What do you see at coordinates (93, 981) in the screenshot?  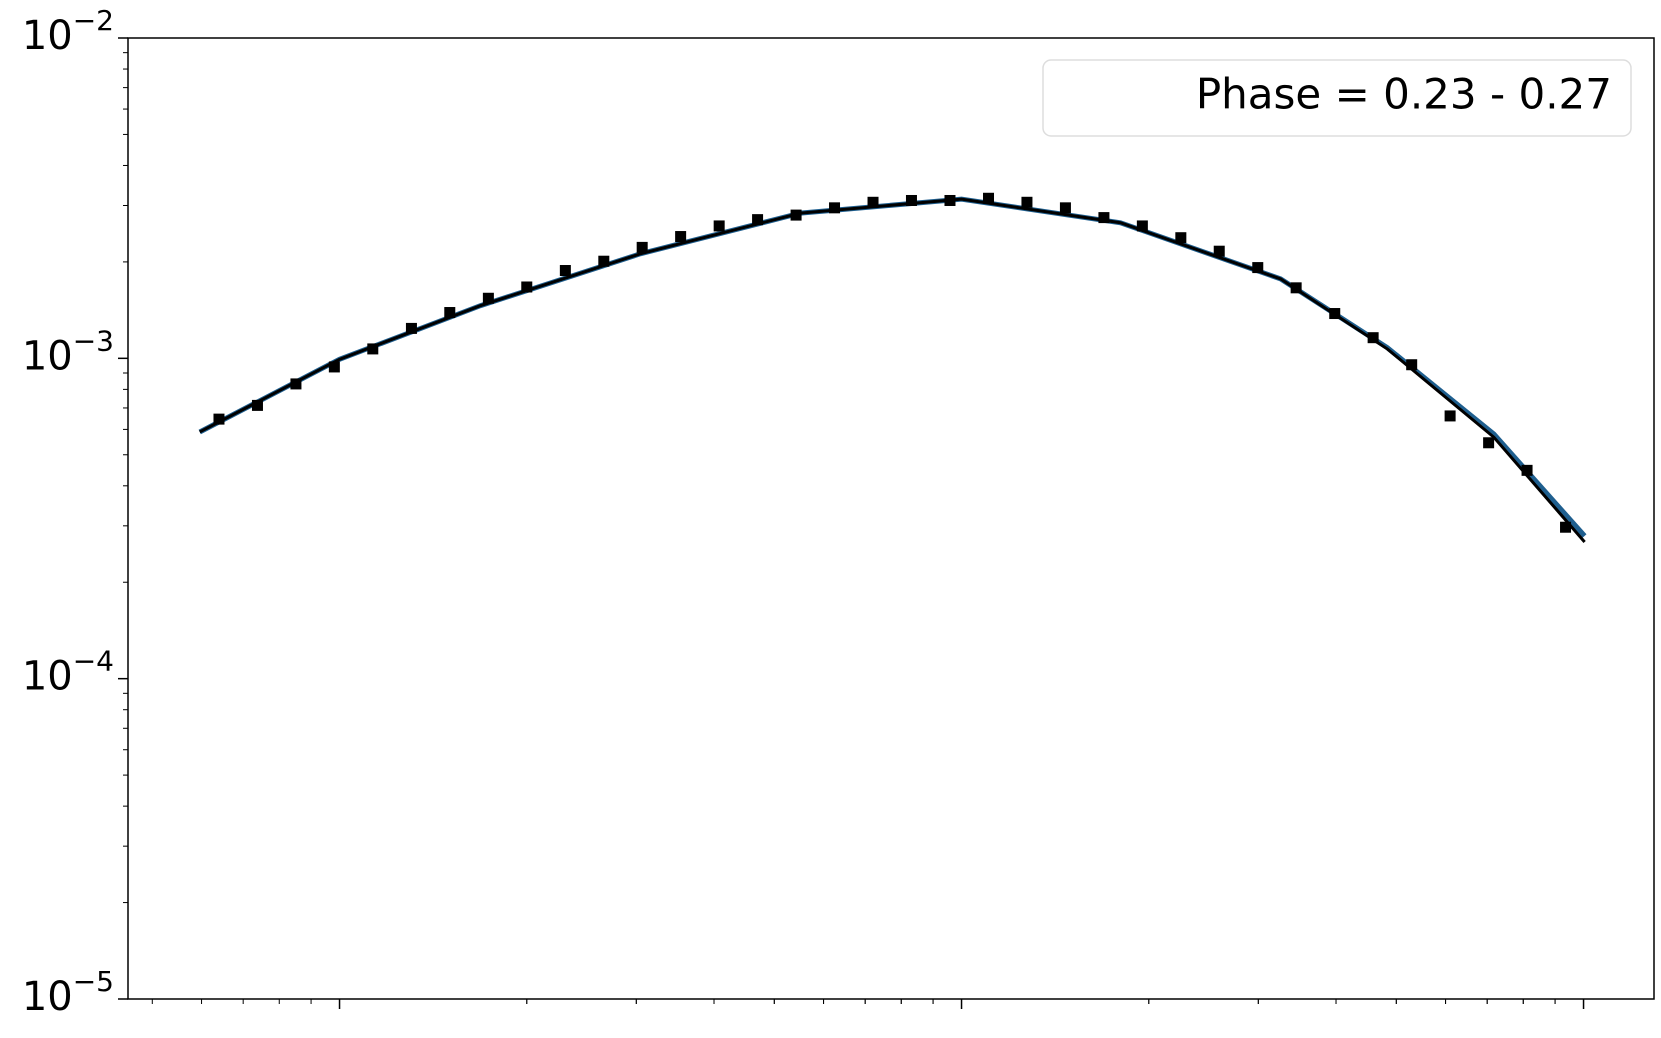 I see `tick-exponent: −5` at bounding box center [93, 981].